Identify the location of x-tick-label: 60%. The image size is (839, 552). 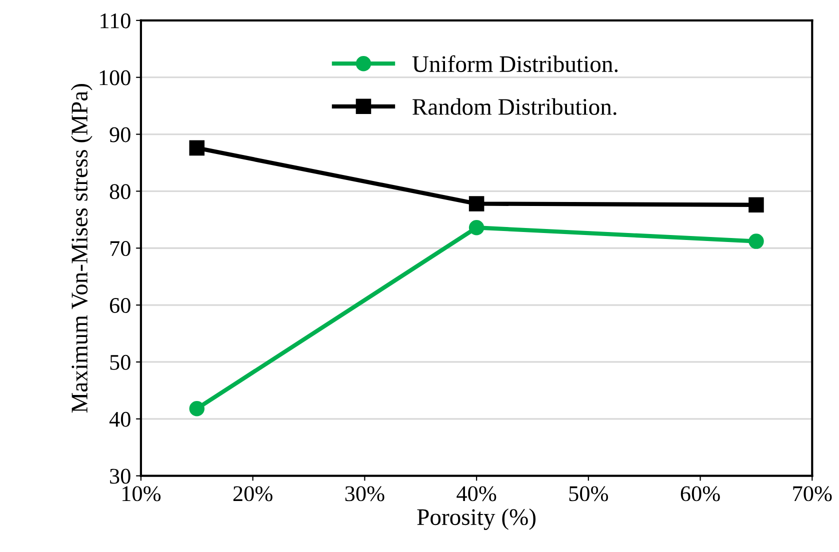
(700, 494).